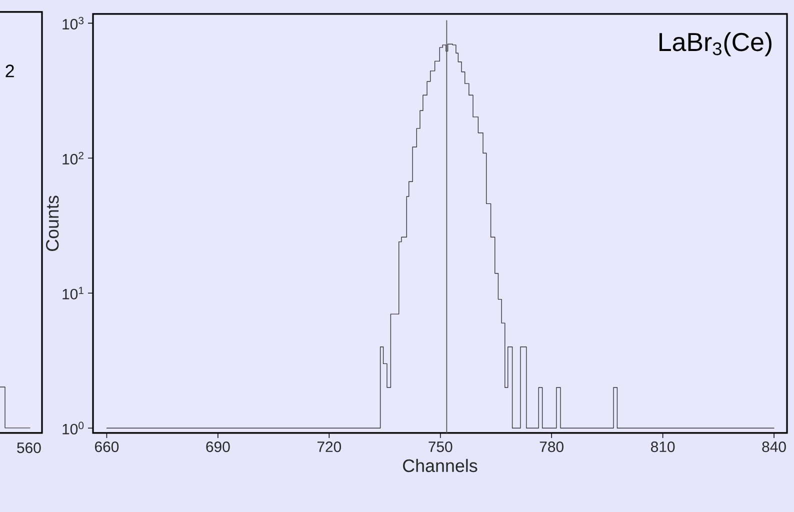 The width and height of the screenshot is (794, 512). What do you see at coordinates (73, 293) in the screenshot?
I see `y-tick-label: 10$^{1}$` at bounding box center [73, 293].